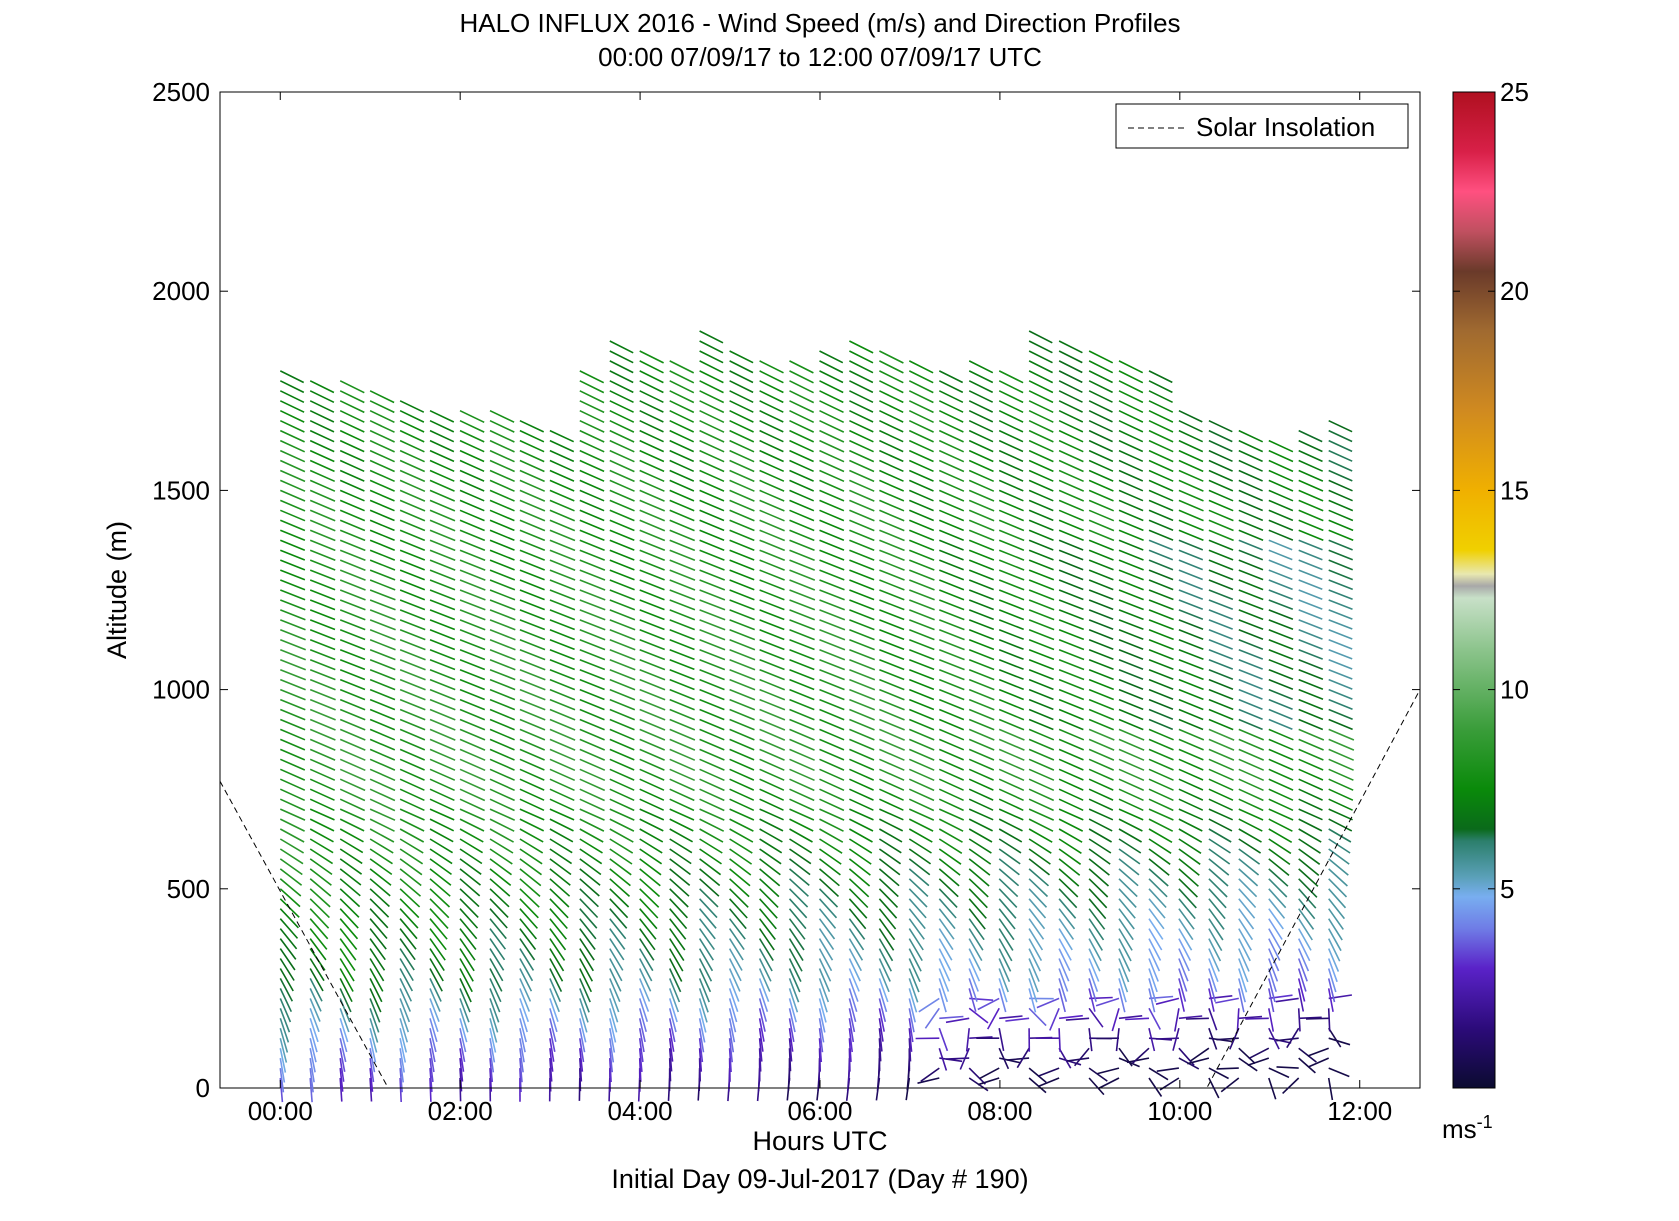 The image size is (1679, 1221). I want to click on x-tick-label: 12:00, so click(1359, 1111).